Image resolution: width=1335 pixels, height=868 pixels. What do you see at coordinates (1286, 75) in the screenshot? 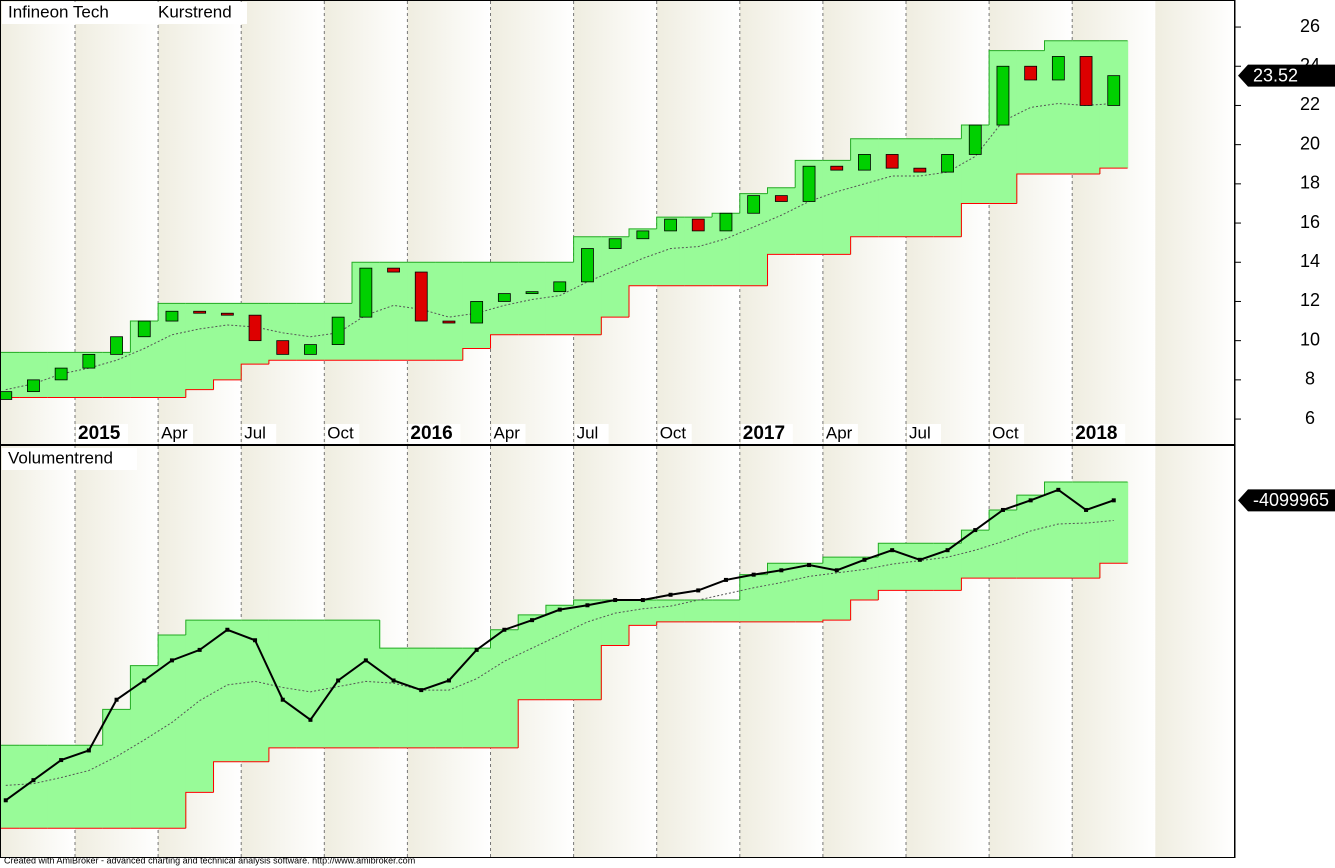
I see `badge-shape` at bounding box center [1286, 75].